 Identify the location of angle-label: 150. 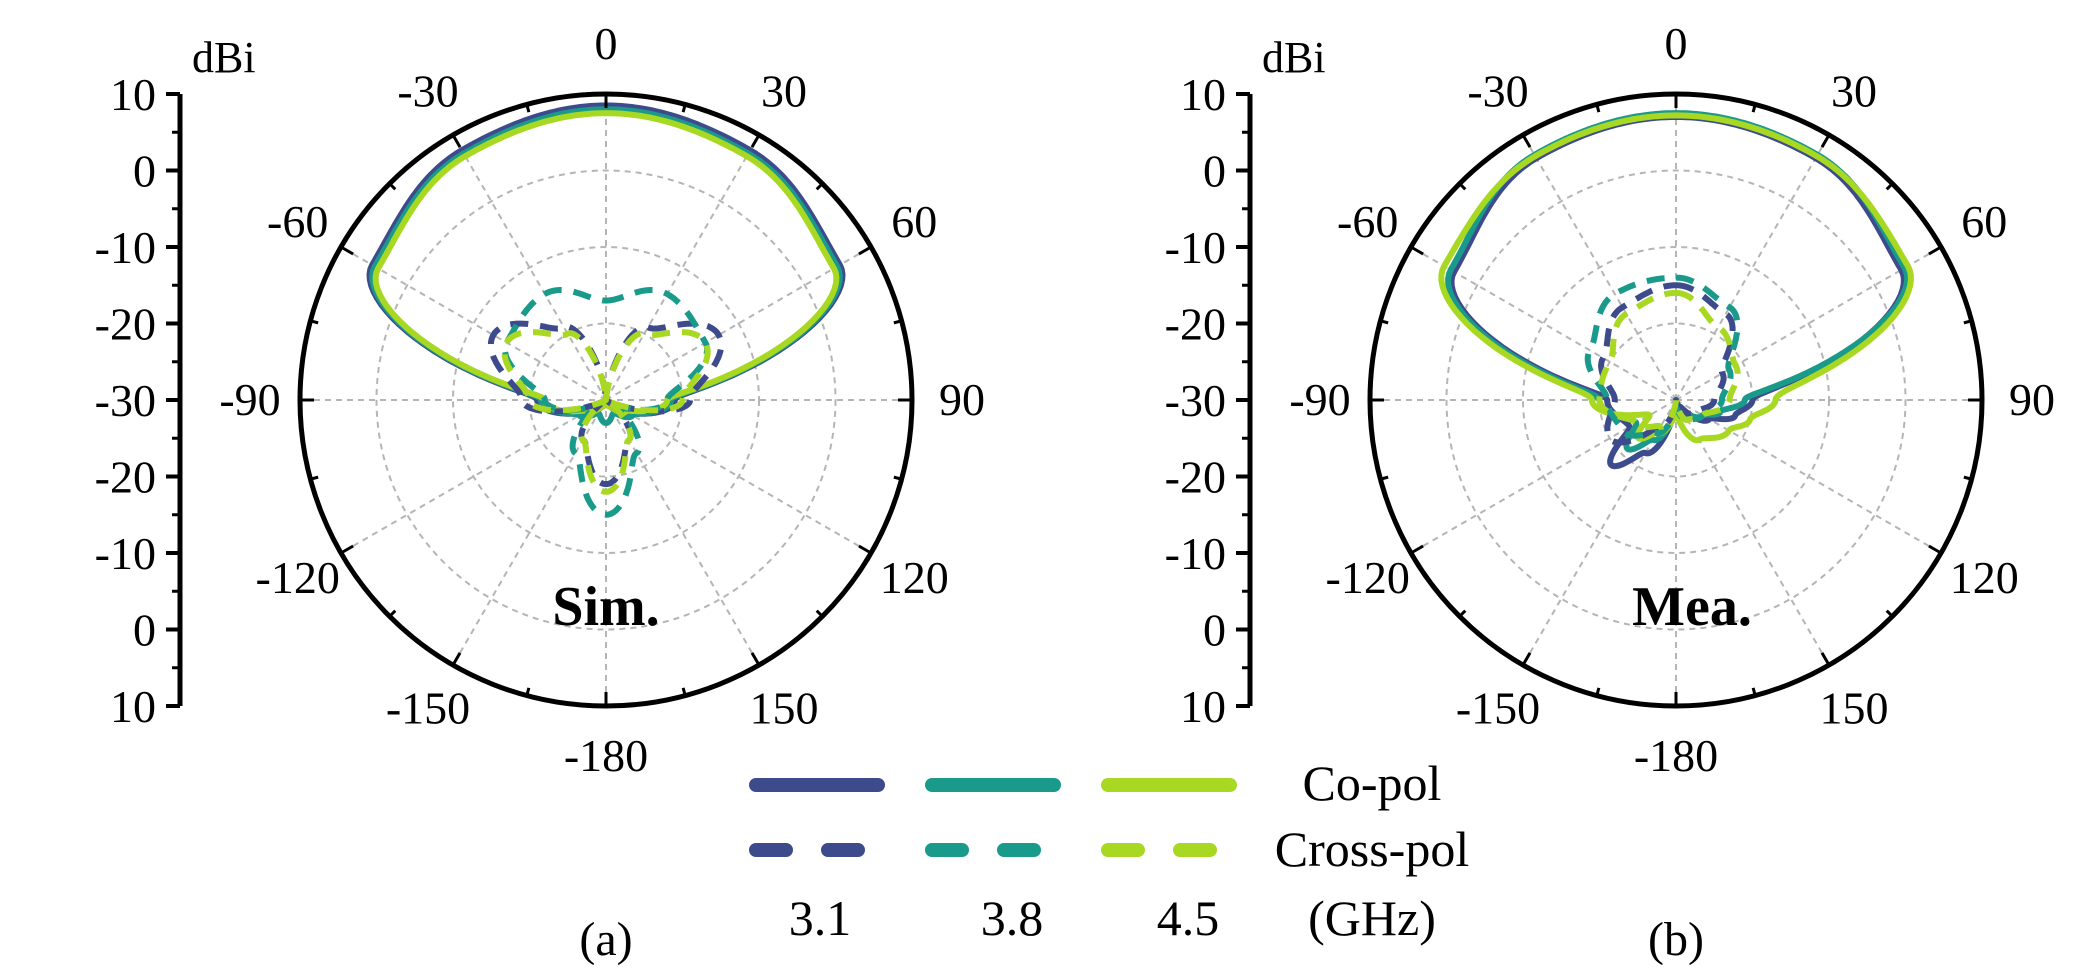
(1854, 707).